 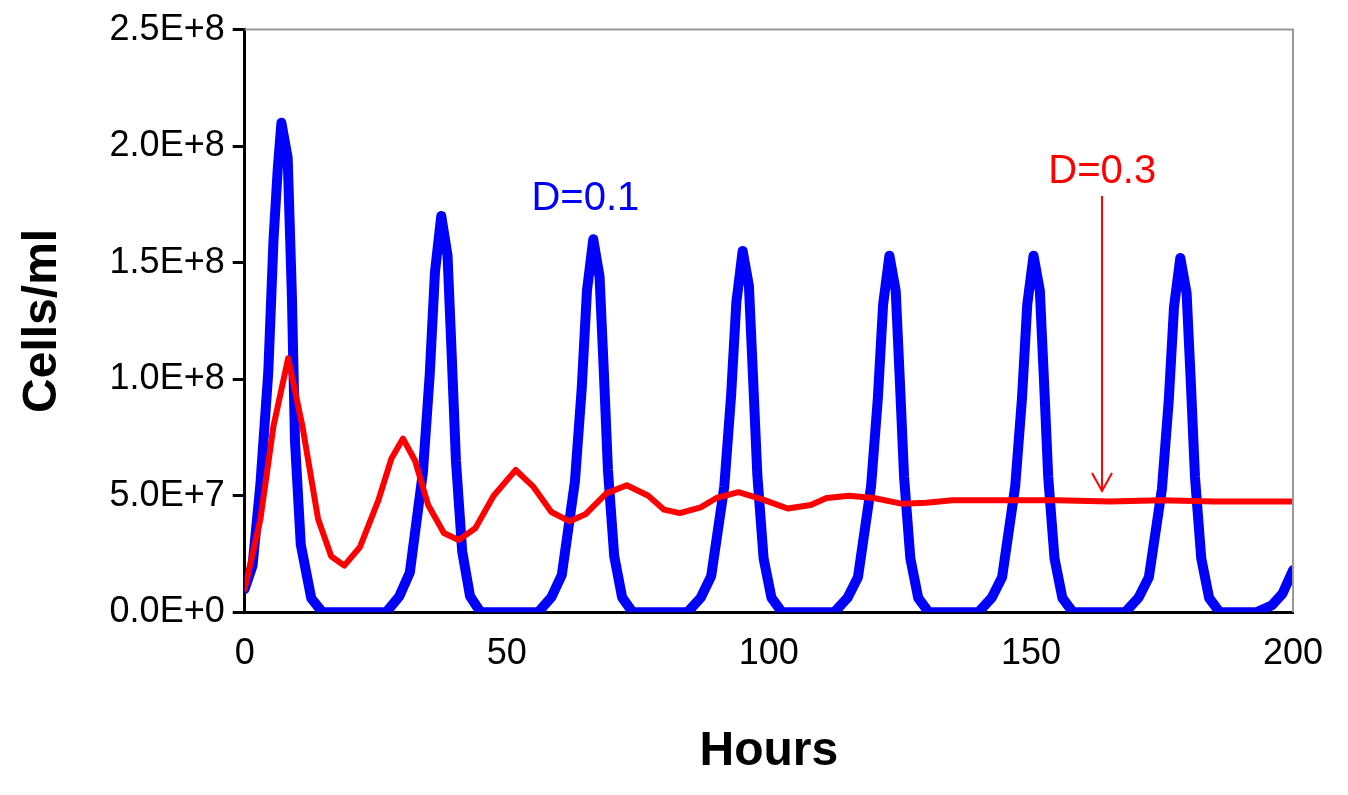 I want to click on x-tick-label: 0, so click(x=244, y=651).